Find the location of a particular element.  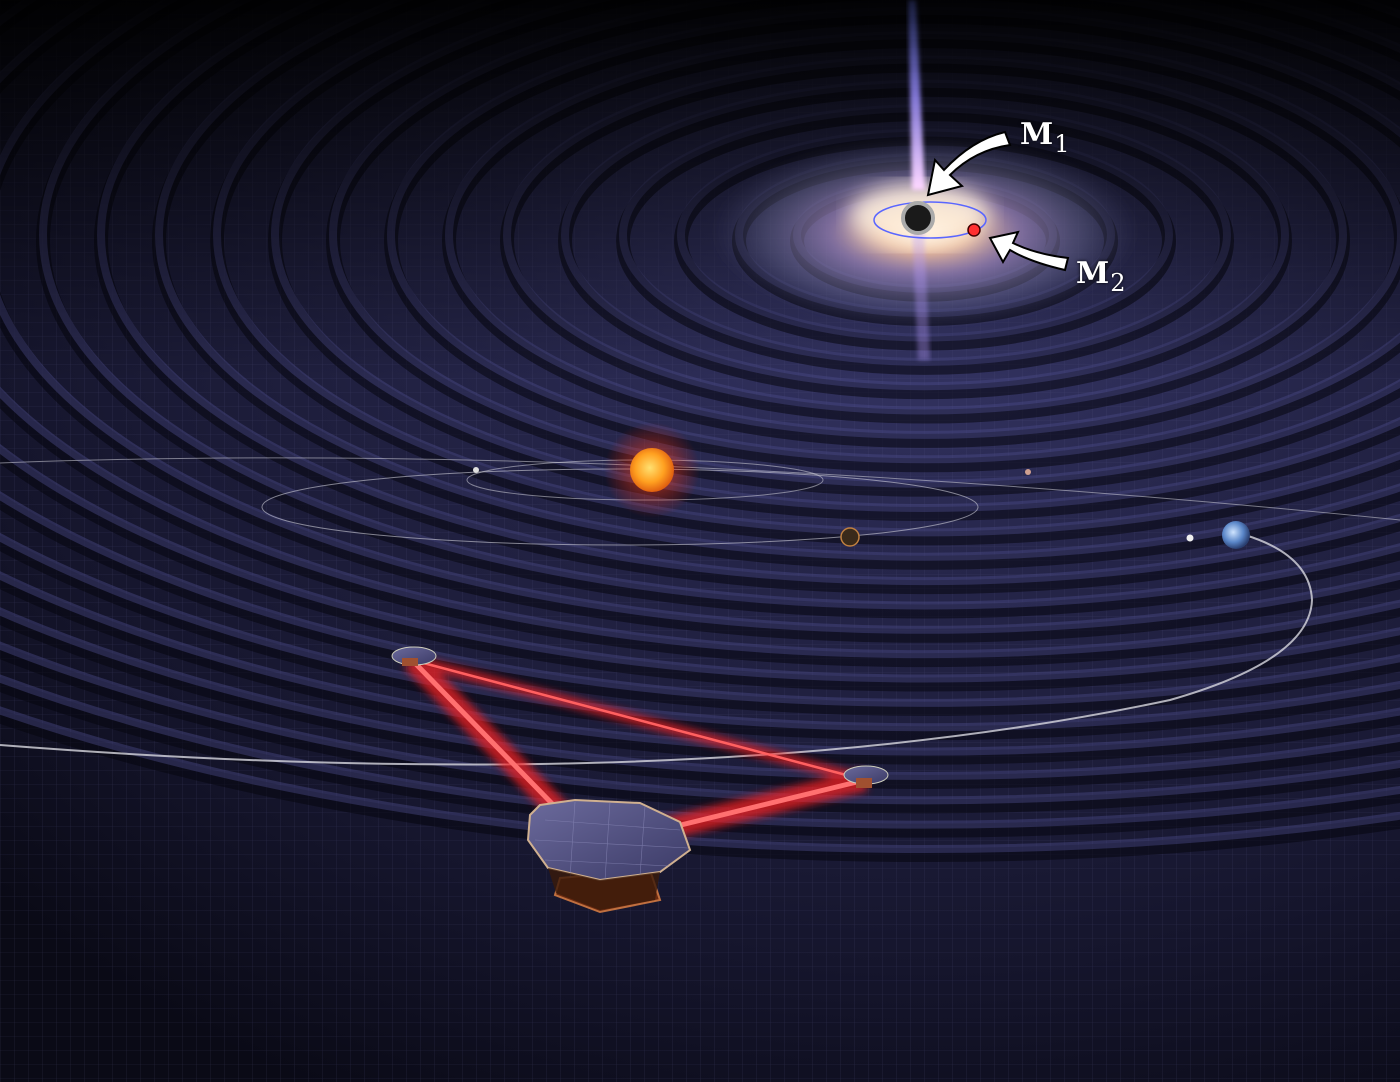

mercury is located at coordinates (476, 470).